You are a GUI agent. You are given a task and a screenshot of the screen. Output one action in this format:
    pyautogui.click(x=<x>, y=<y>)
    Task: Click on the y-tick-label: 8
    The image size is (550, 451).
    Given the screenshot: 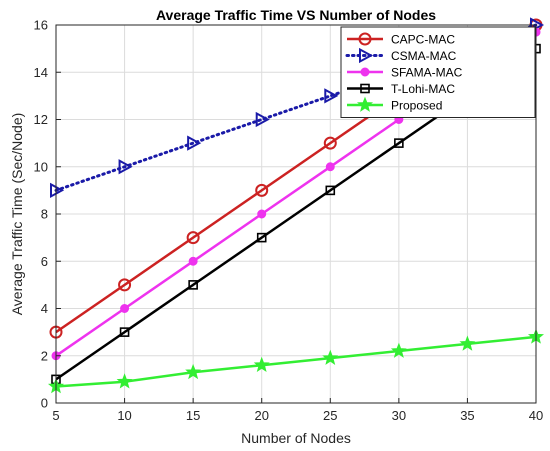 What is the action you would take?
    pyautogui.click(x=44, y=214)
    